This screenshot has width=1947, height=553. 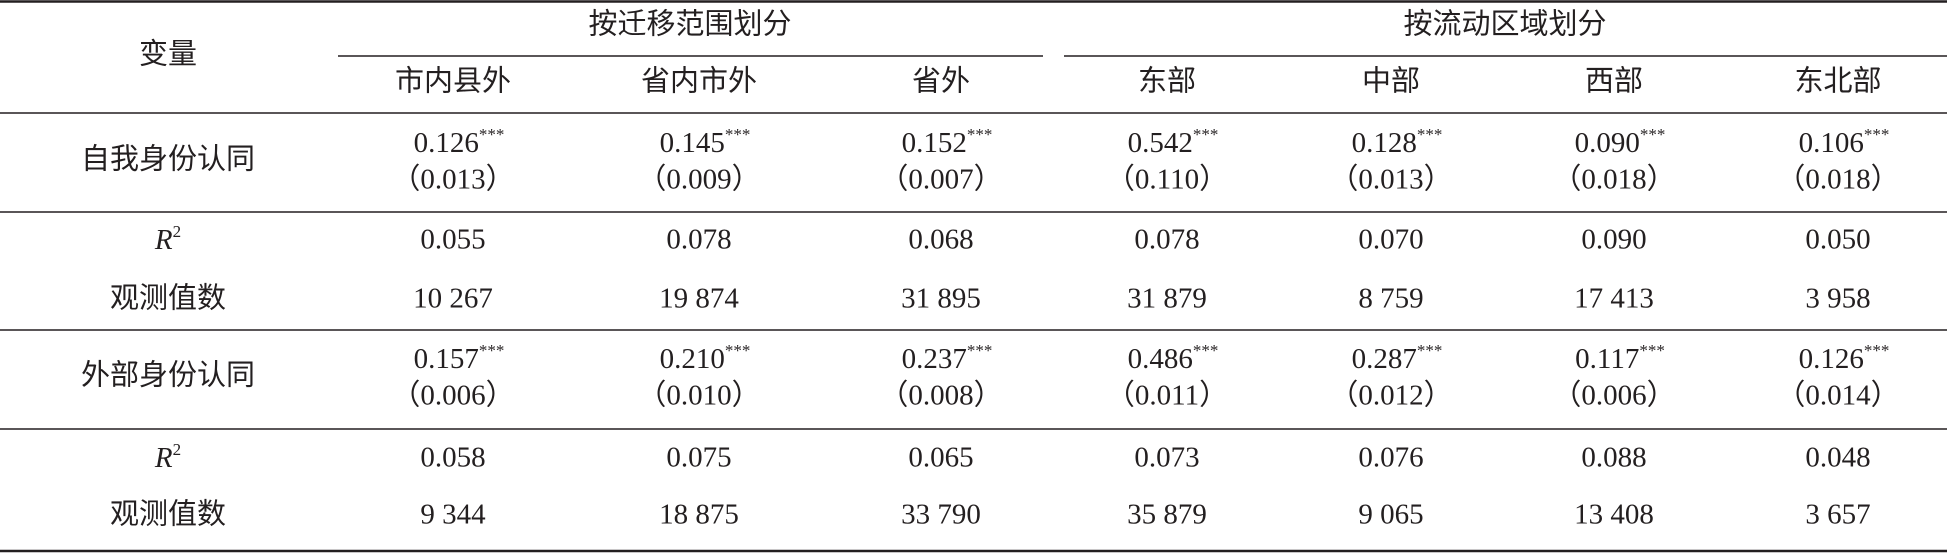 I want to click on coefficient-value: 0.486, so click(x=1160, y=359).